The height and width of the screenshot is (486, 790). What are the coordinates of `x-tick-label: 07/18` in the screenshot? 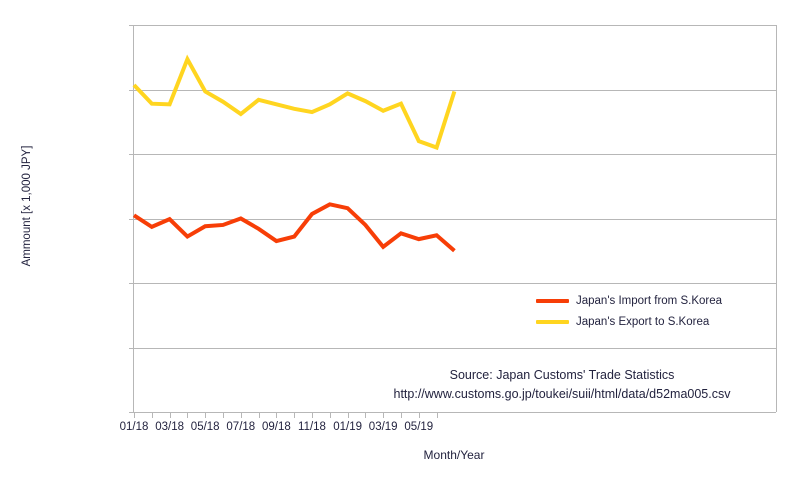 It's located at (241, 427).